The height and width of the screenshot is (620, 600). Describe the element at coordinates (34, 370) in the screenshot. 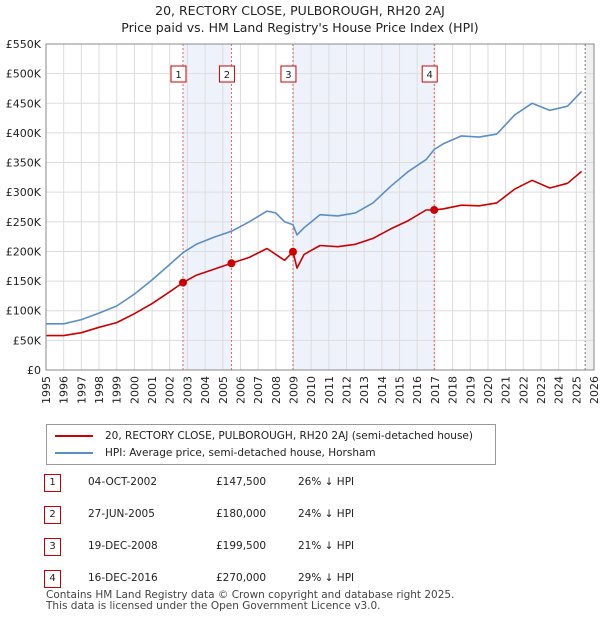

I see `y-tick-label: £0` at that location.